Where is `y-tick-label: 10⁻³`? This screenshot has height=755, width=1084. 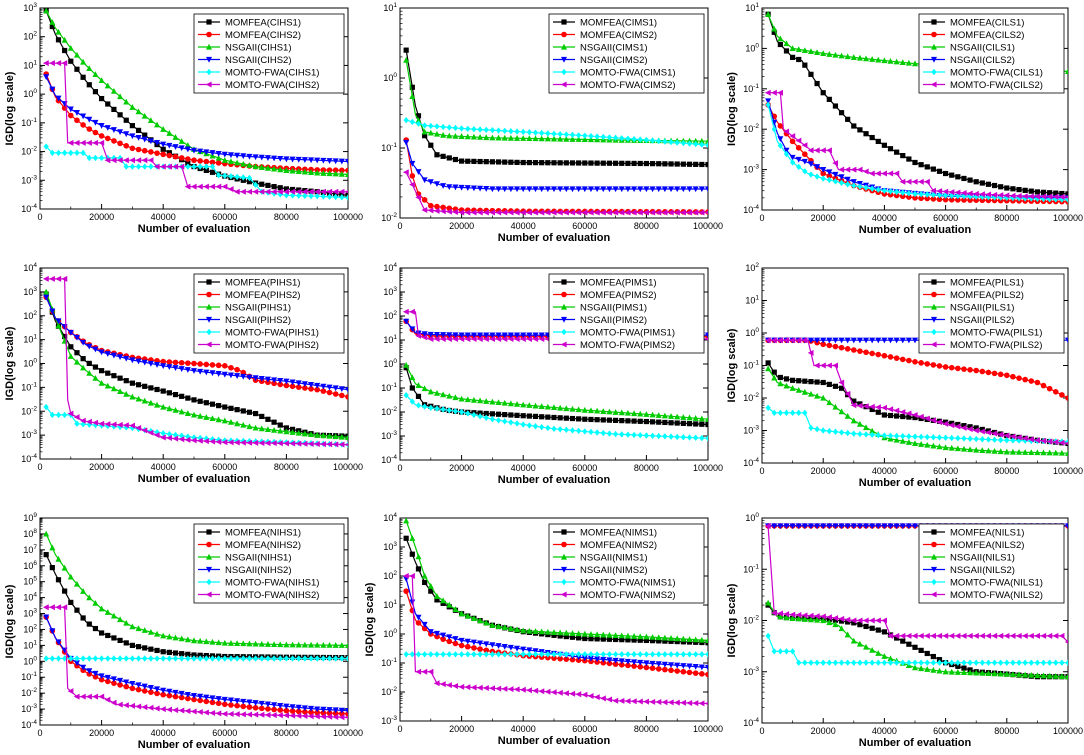 y-tick-label: 10⁻³ is located at coordinates (389, 435).